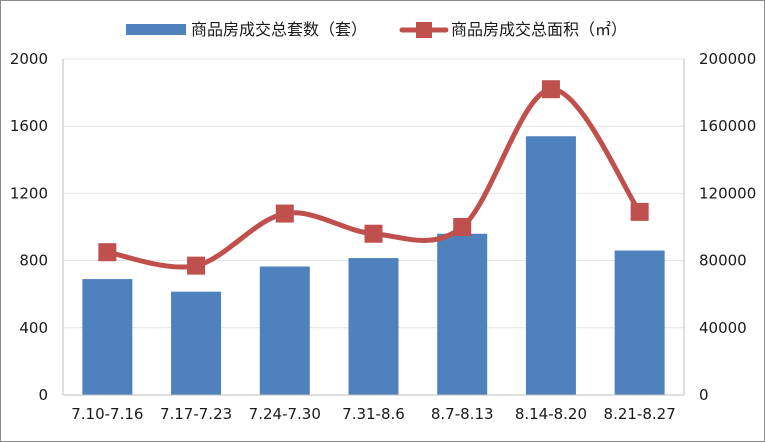 The width and height of the screenshot is (765, 443). What do you see at coordinates (462, 414) in the screenshot?
I see `x-tick-label: 8.7-8.13` at bounding box center [462, 414].